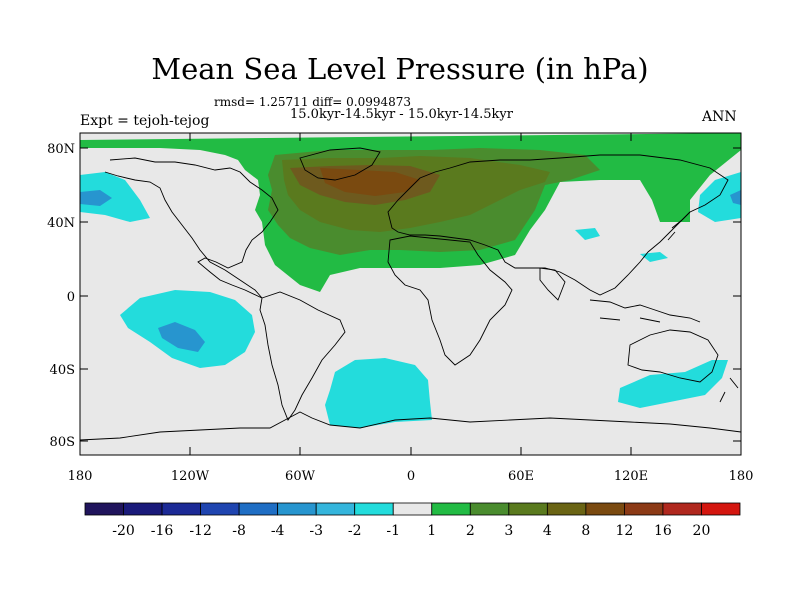  I want to click on colorbar-label: -2, so click(355, 531).